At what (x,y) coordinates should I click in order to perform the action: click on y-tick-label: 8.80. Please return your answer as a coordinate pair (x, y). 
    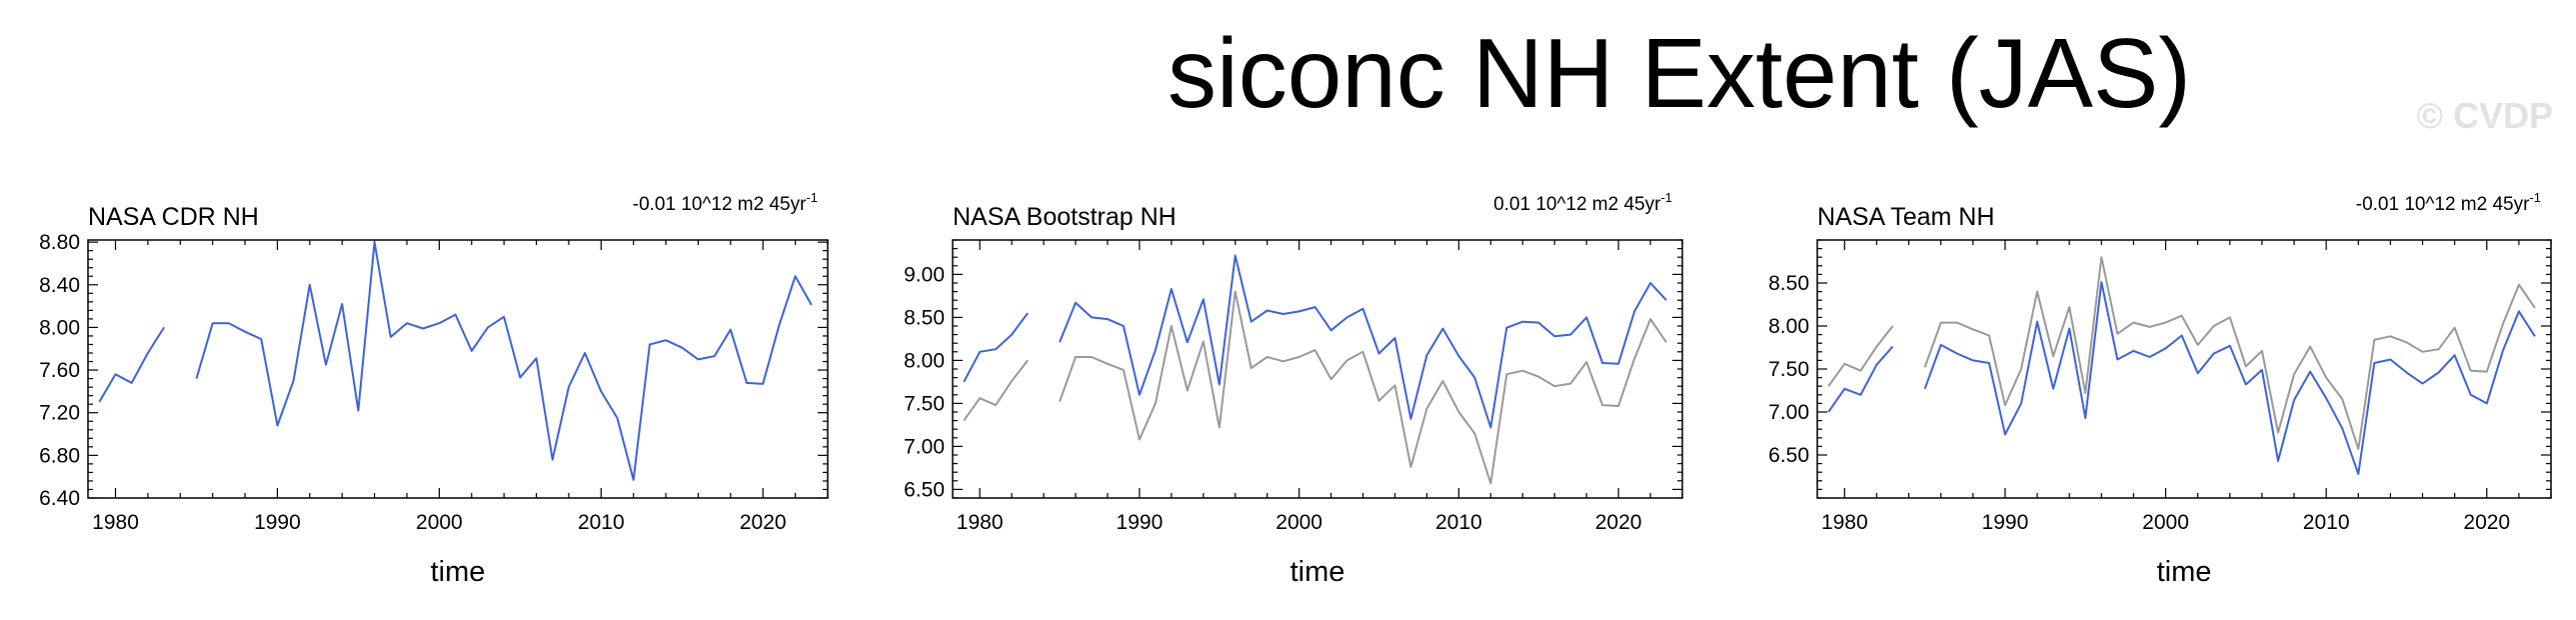
    Looking at the image, I should click on (59, 242).